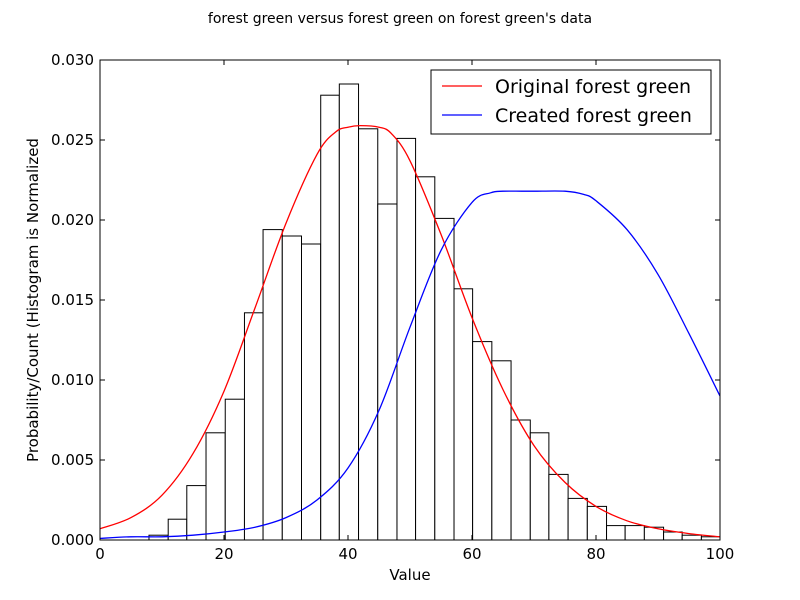  What do you see at coordinates (409, 575) in the screenshot?
I see `x-axis-label: Value` at bounding box center [409, 575].